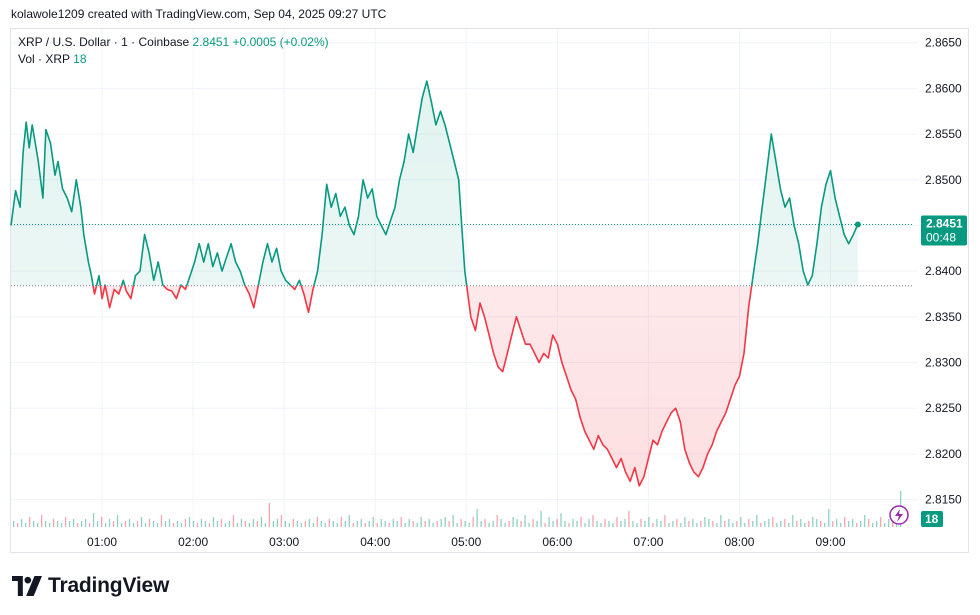 This screenshot has width=980, height=615. What do you see at coordinates (943, 88) in the screenshot?
I see `y-axis-tick-label: 2.8600` at bounding box center [943, 88].